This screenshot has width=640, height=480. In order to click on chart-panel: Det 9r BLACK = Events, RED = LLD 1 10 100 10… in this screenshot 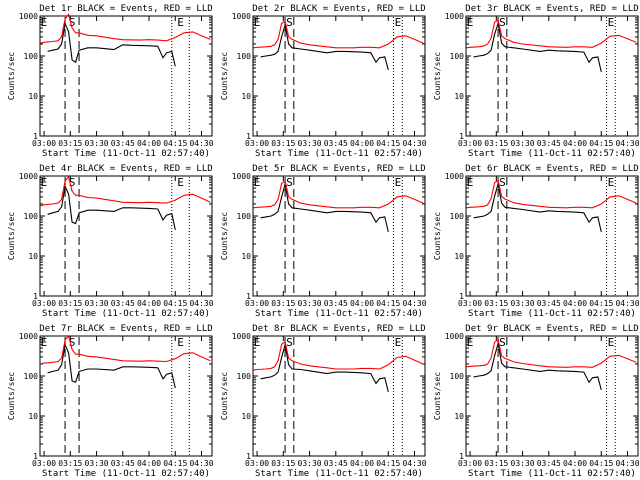, I will do `click(536, 401)`.